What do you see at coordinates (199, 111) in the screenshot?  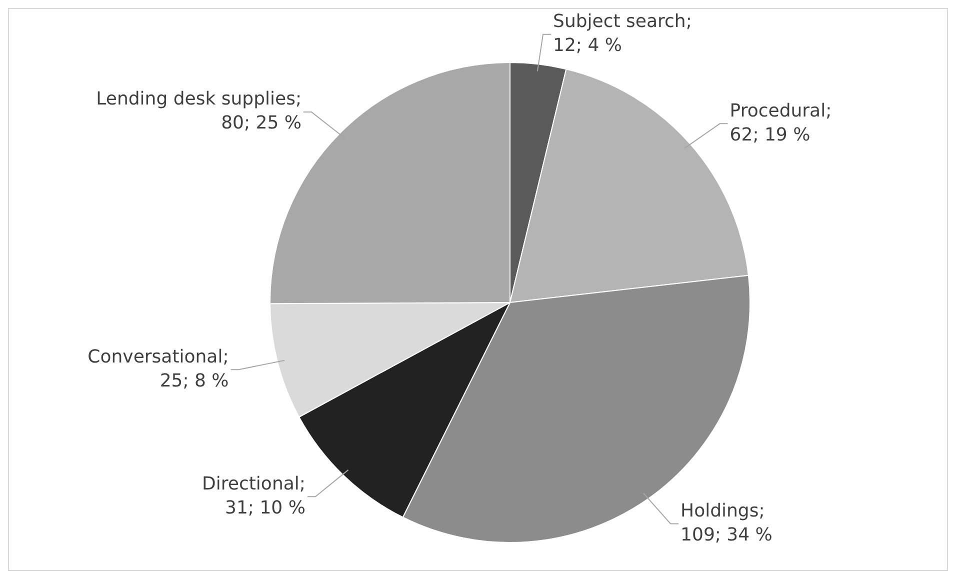 I see `slice-label: Lending desk supplies; 80; 25 %` at bounding box center [199, 111].